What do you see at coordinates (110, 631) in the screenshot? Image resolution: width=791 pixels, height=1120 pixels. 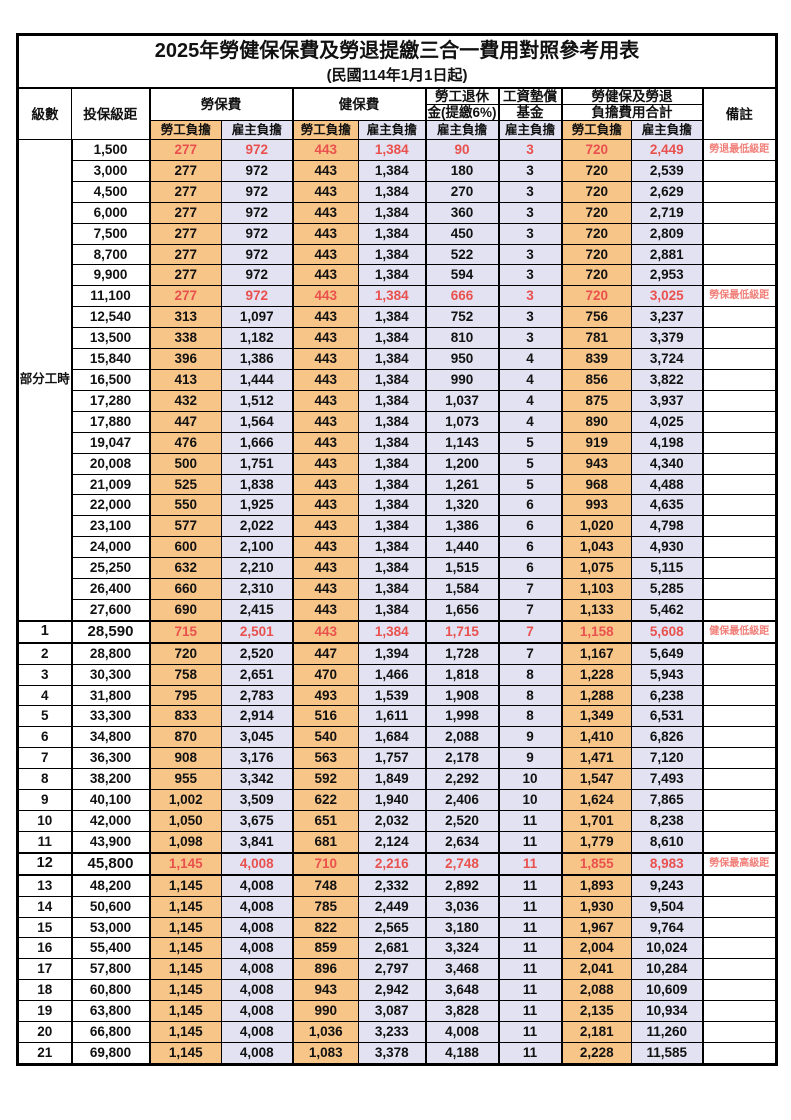 I see `cell-bracket: 28,590` at bounding box center [110, 631].